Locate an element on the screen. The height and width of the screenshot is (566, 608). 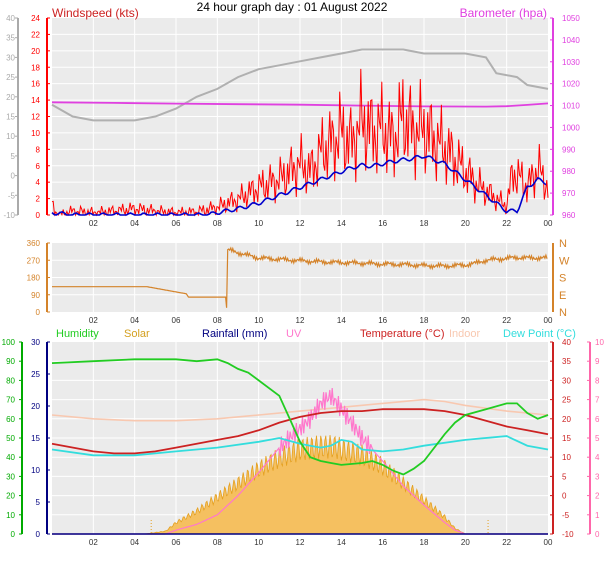
y-tick-label: 7 is located at coordinates (597, 400).